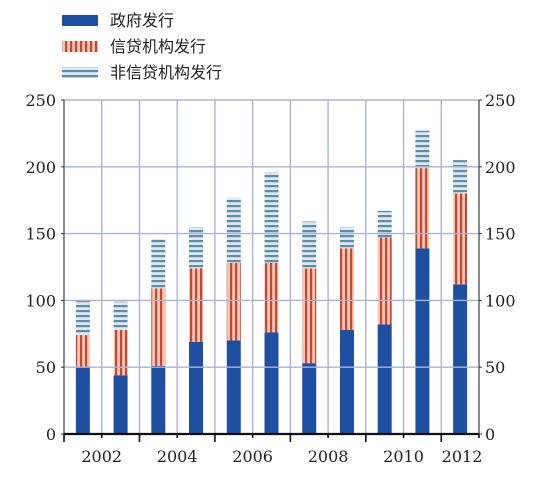 The height and width of the screenshot is (482, 538). What do you see at coordinates (40, 234) in the screenshot?
I see `y-tick-label-left: 150` at bounding box center [40, 234].